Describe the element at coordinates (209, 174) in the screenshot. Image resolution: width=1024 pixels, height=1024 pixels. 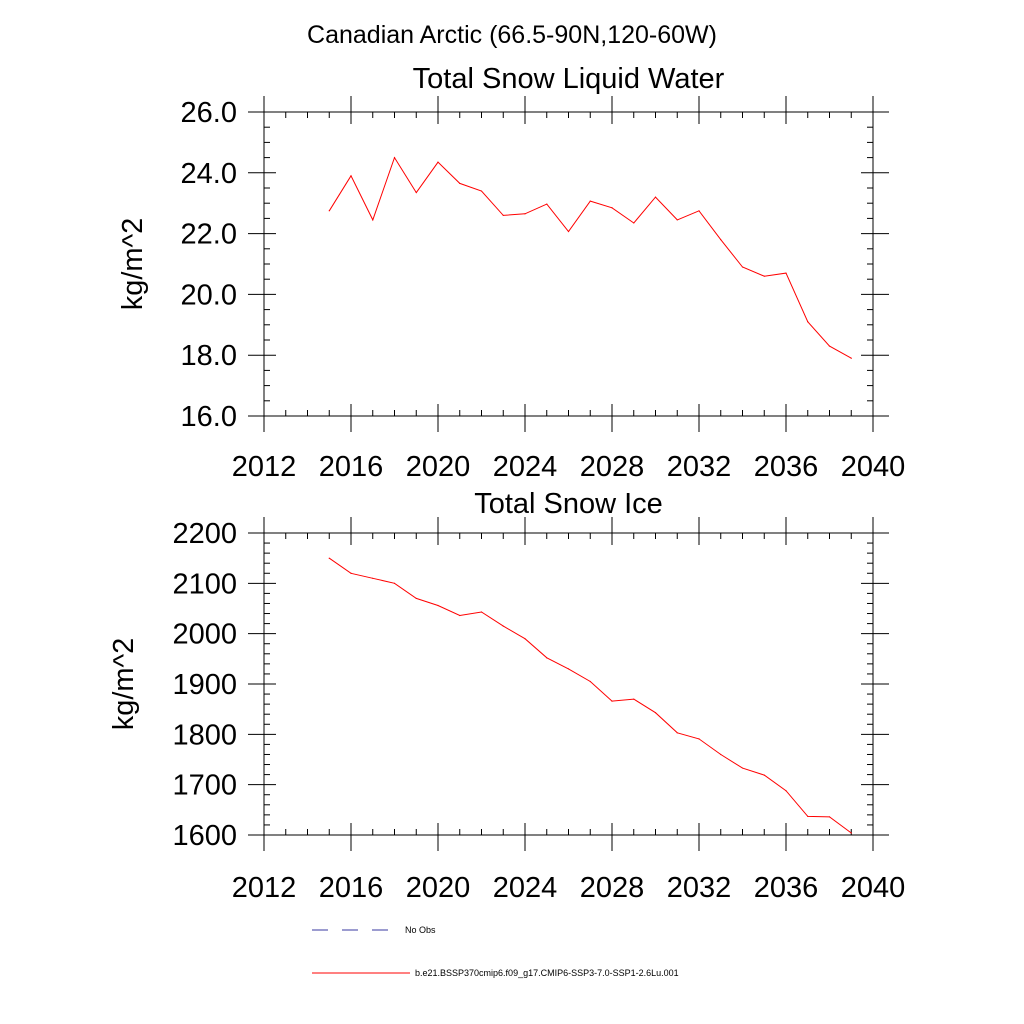
I see `y-tick-label: 24.0` at that location.